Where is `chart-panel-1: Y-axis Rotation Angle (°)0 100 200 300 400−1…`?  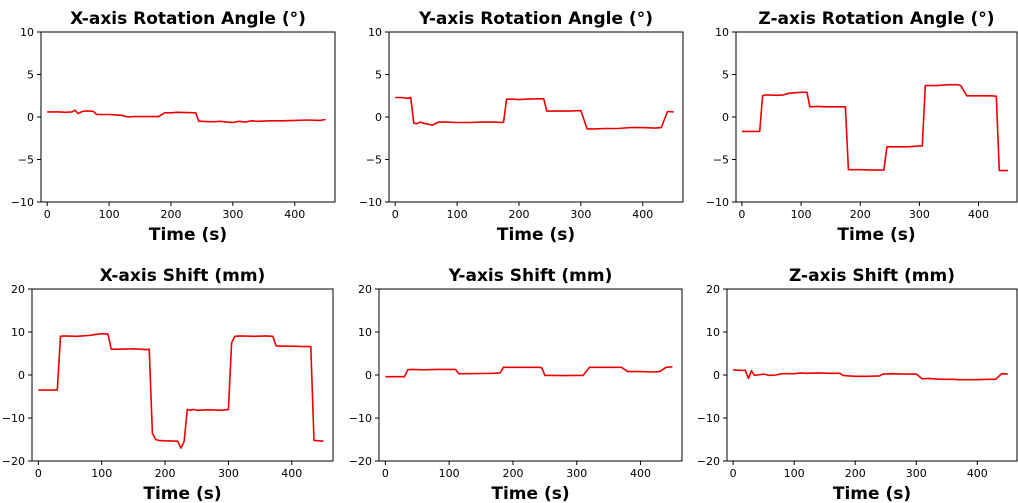 chart-panel-1: Y-axis Rotation Angle (°)0 100 200 300 400−1… is located at coordinates (521, 127).